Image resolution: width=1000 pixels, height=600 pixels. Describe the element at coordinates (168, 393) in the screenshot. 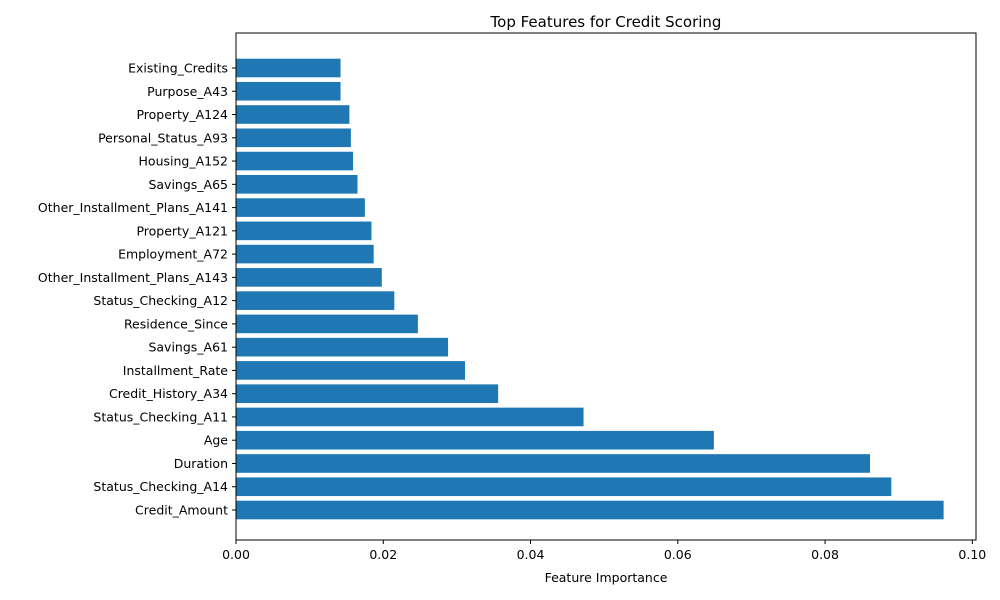

I see `y-tick-label: Credit_History_A34` at that location.